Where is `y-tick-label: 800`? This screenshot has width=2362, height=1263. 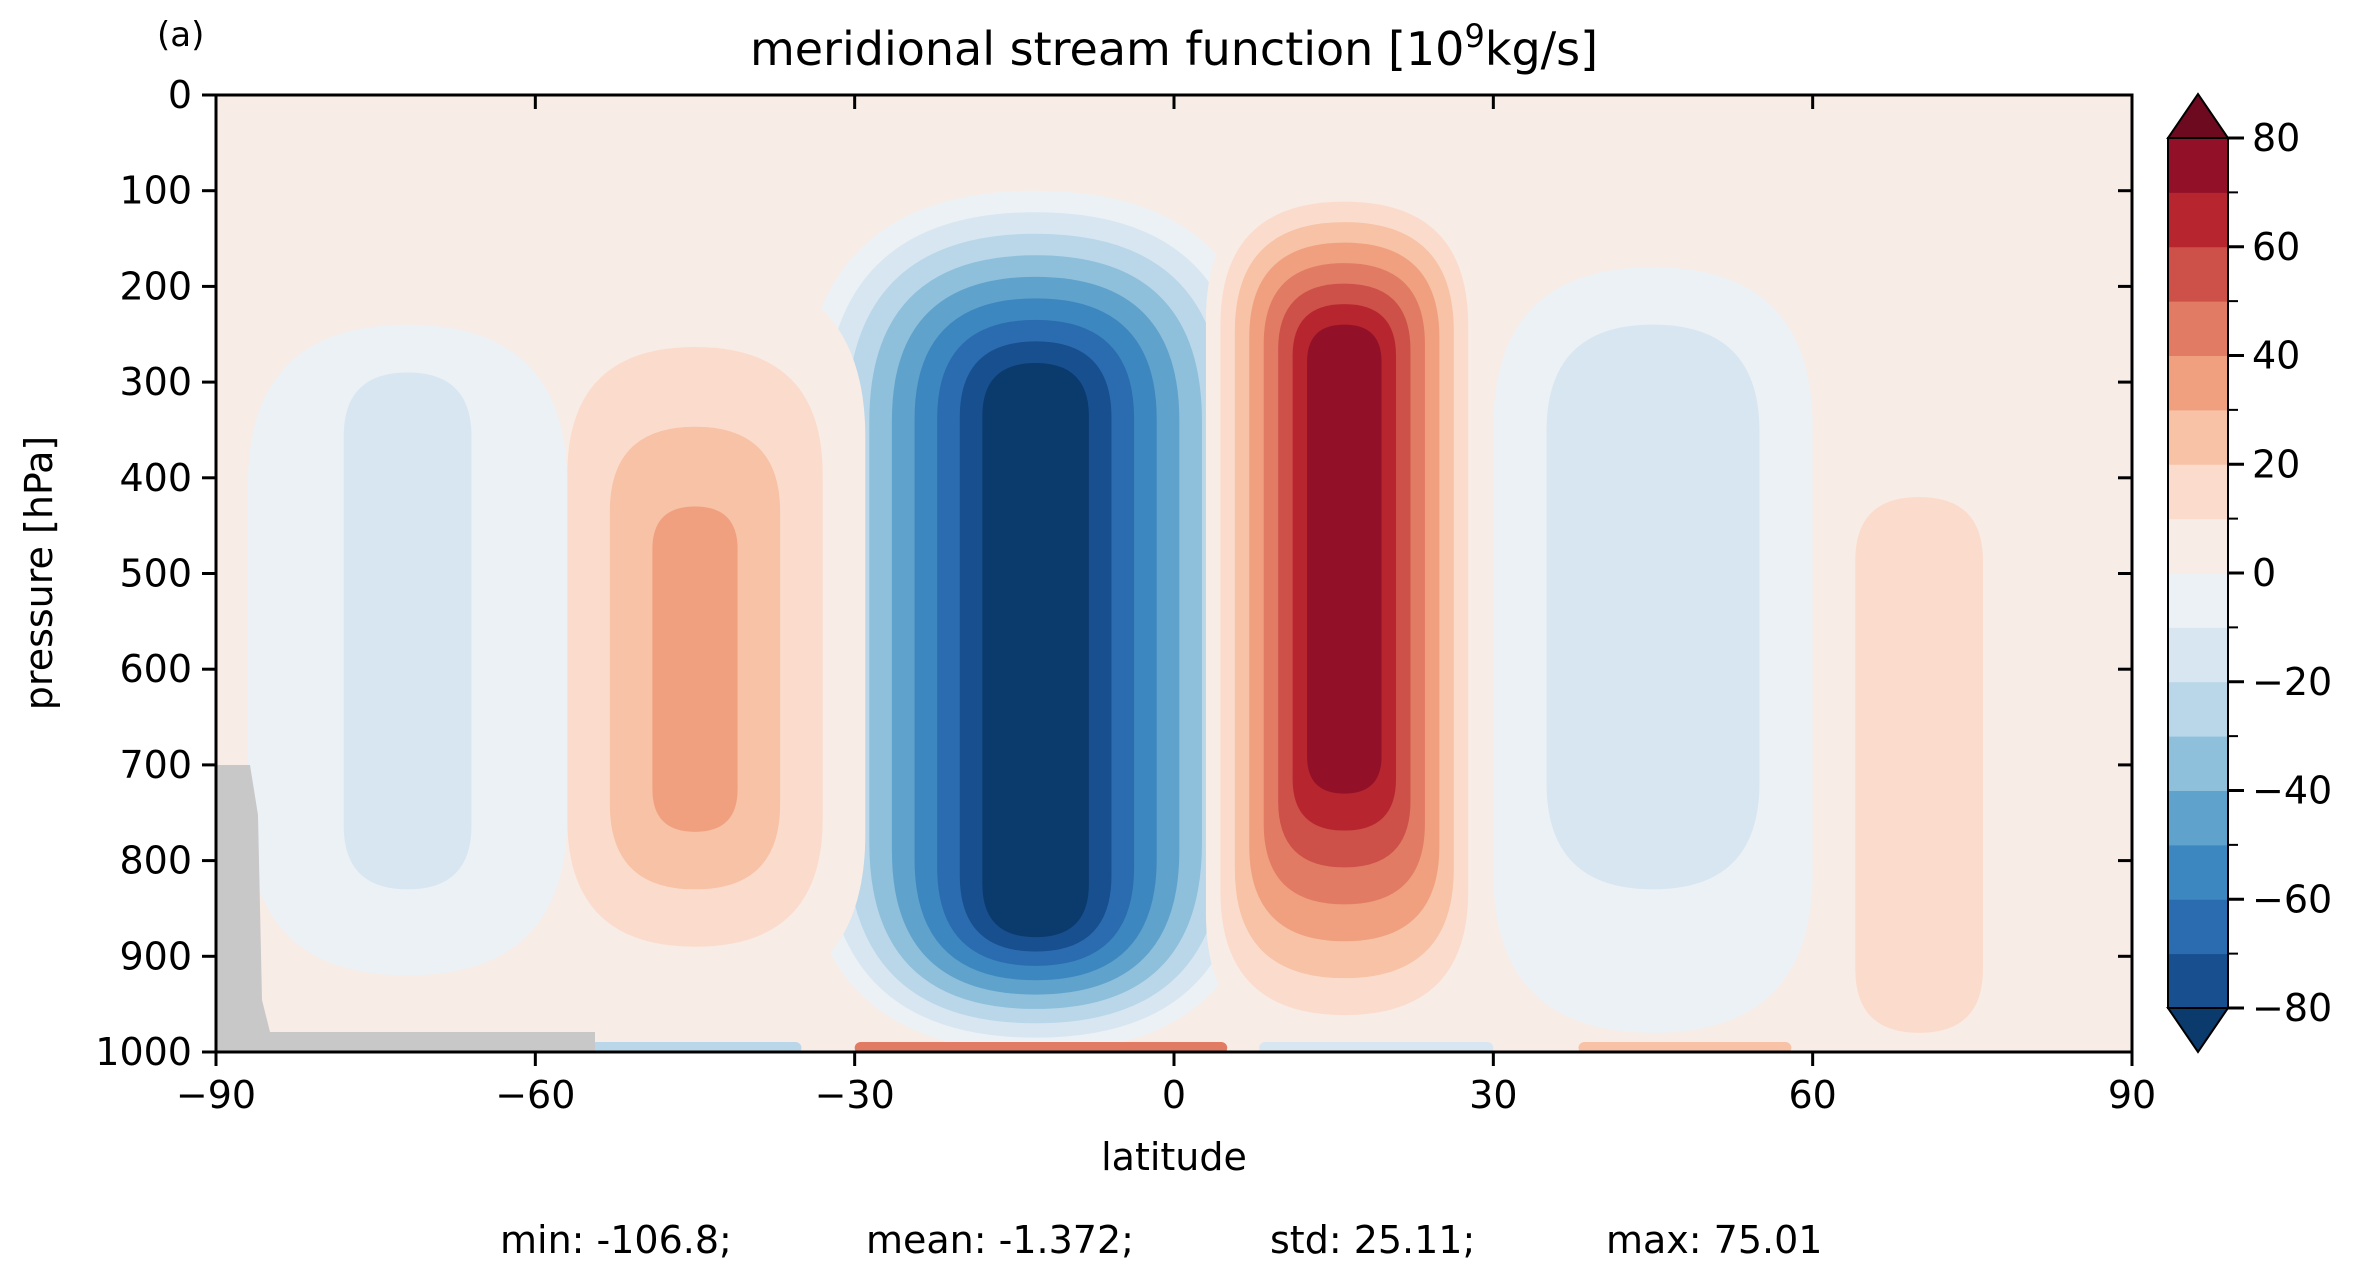
y-tick-label: 800 is located at coordinates (155, 861).